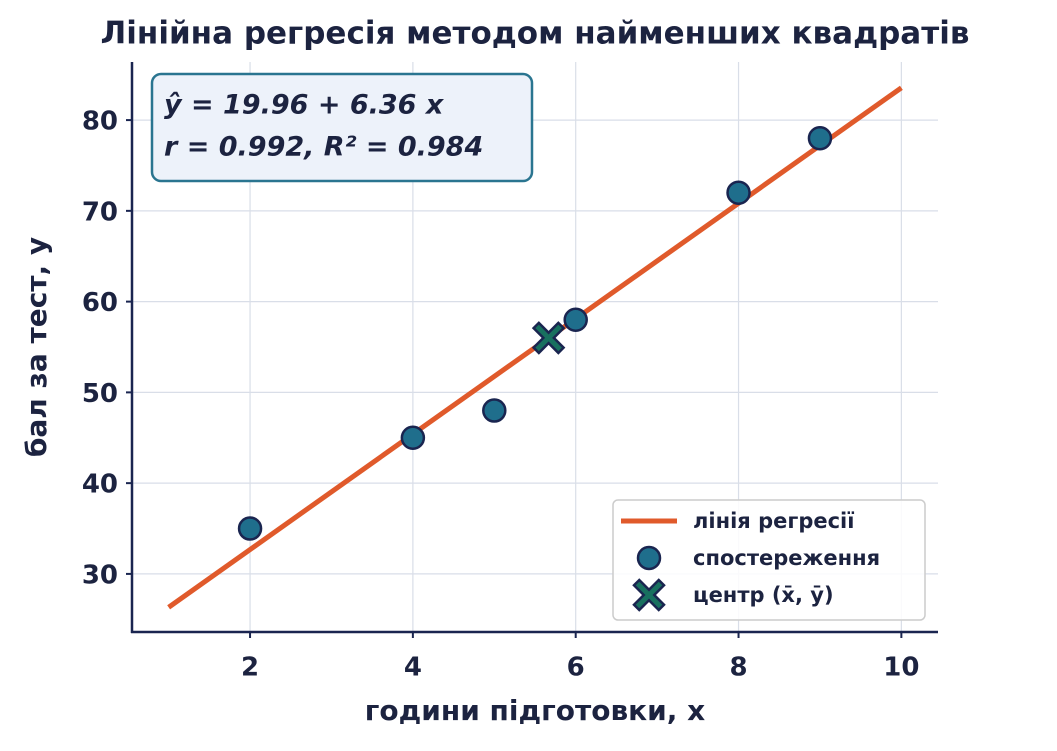 The width and height of the screenshot is (1057, 751). Describe the element at coordinates (100, 303) in the screenshot. I see `y-tick-label: 60` at that location.